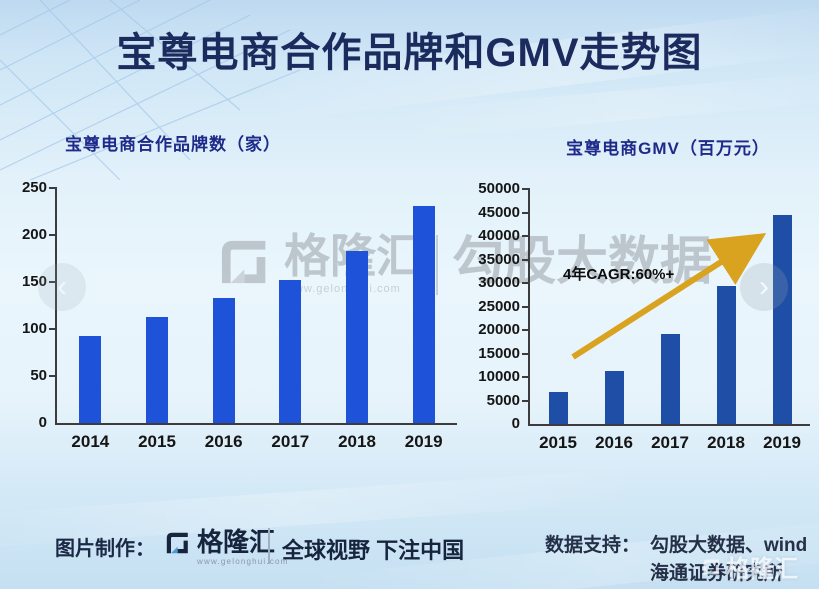 The width and height of the screenshot is (819, 589). Describe the element at coordinates (243, 561) in the screenshot. I see `footer-brand-site: www.gelonghui.com` at that location.